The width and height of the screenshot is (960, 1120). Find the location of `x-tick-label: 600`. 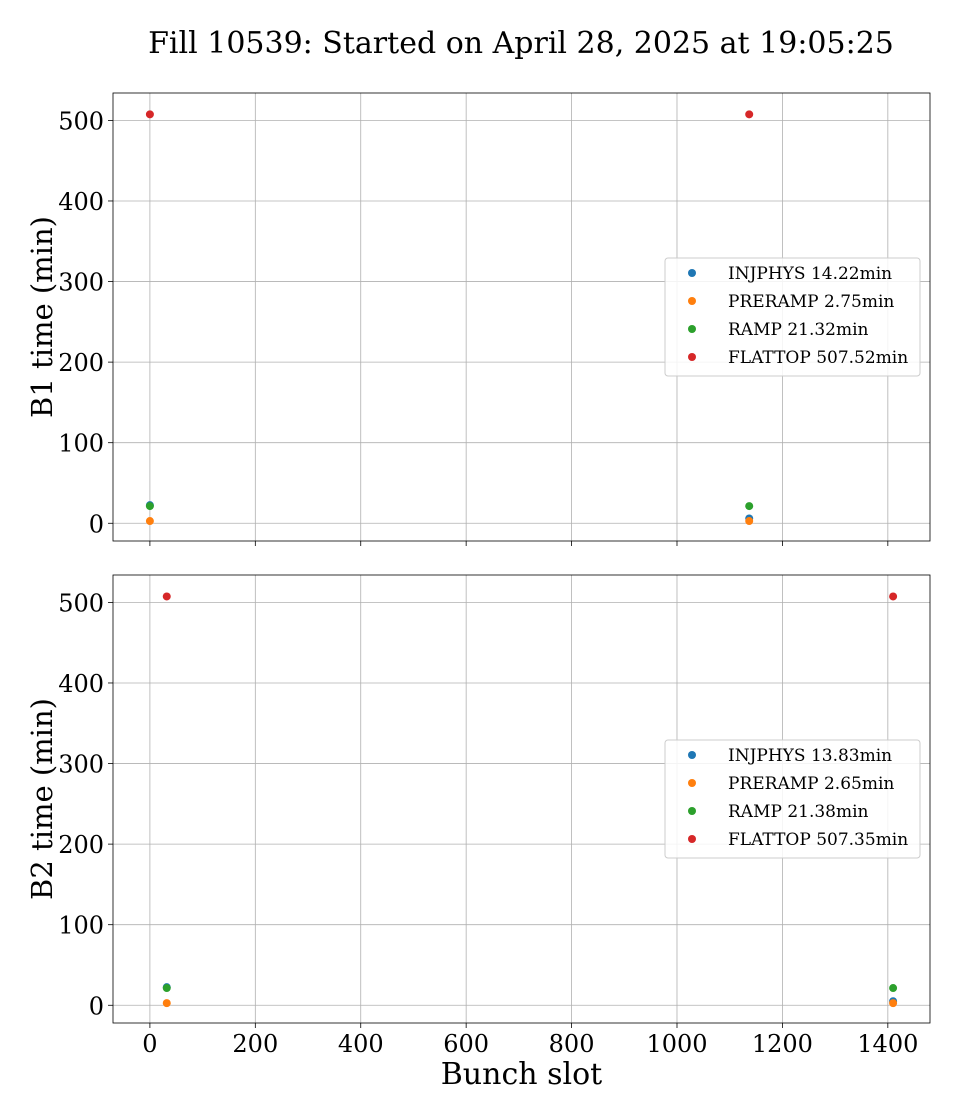

x-tick-label: 600 is located at coordinates (466, 1044).